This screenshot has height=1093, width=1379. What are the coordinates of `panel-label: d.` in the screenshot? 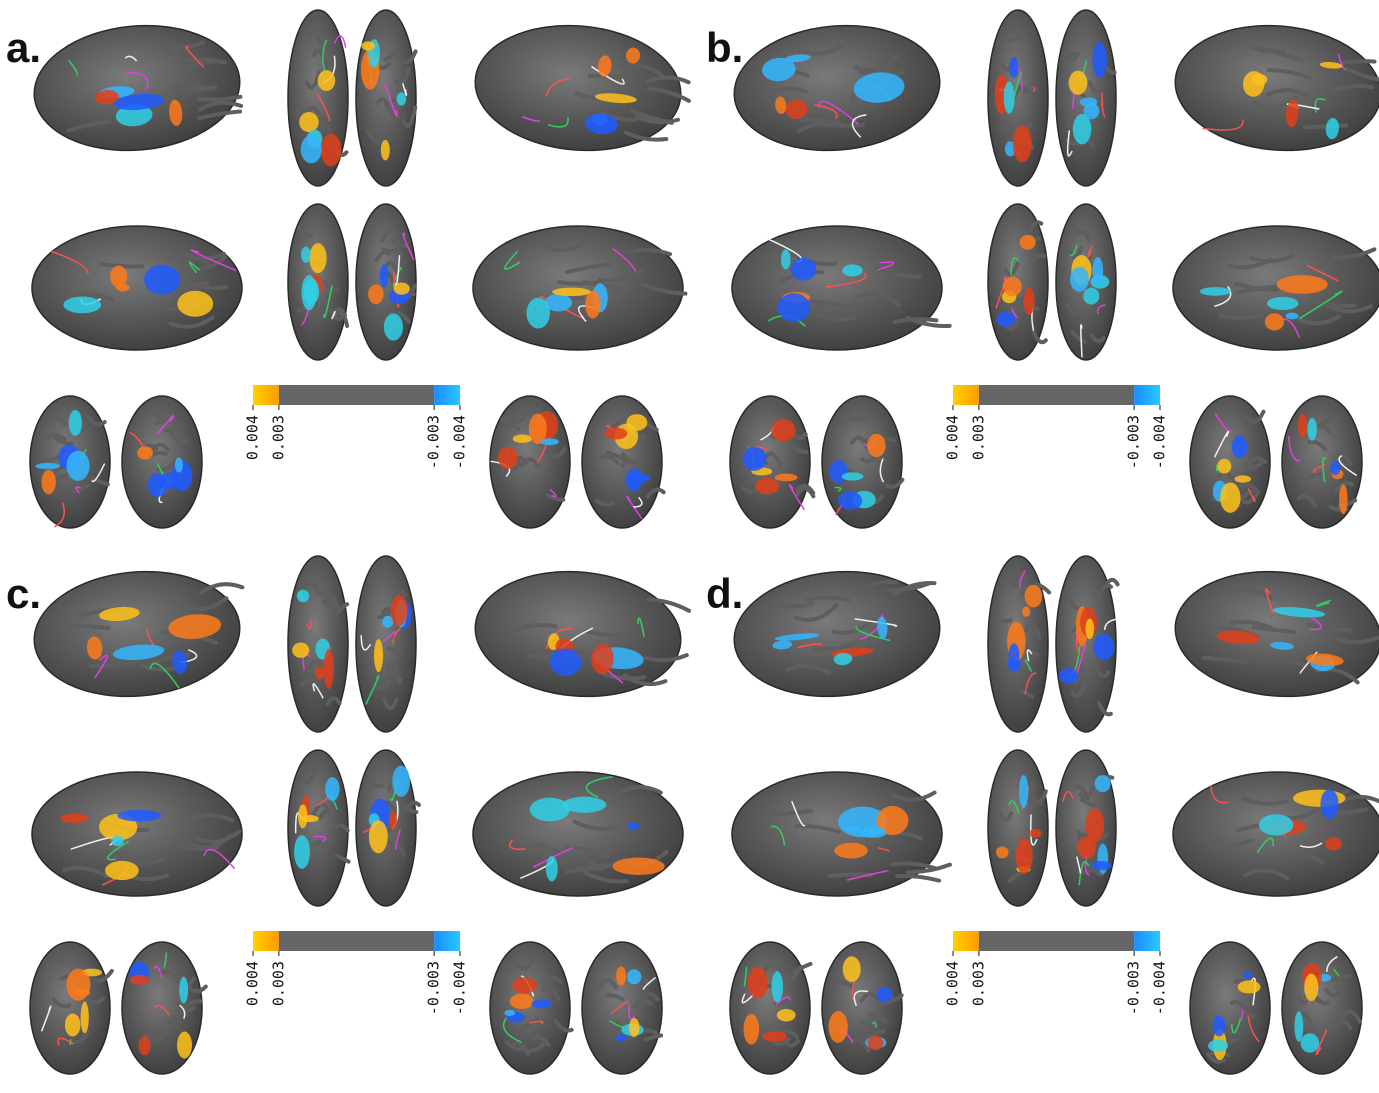 It's located at (724, 593).